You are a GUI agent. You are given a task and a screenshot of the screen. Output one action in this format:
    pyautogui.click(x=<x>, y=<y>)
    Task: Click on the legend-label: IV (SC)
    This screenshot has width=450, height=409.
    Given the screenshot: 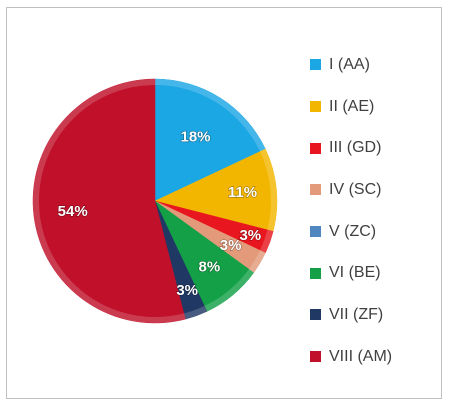 What is the action you would take?
    pyautogui.click(x=355, y=189)
    